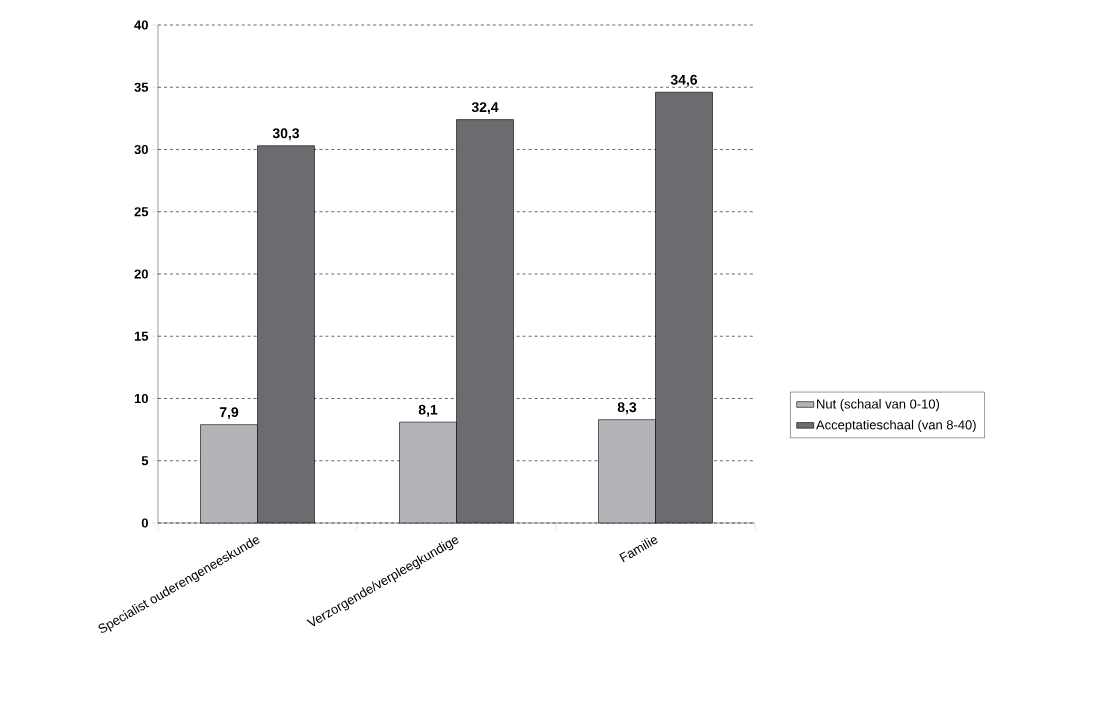 The width and height of the screenshot is (1095, 723). Describe the element at coordinates (627, 408) in the screenshot. I see `data-label: 8,3` at that location.